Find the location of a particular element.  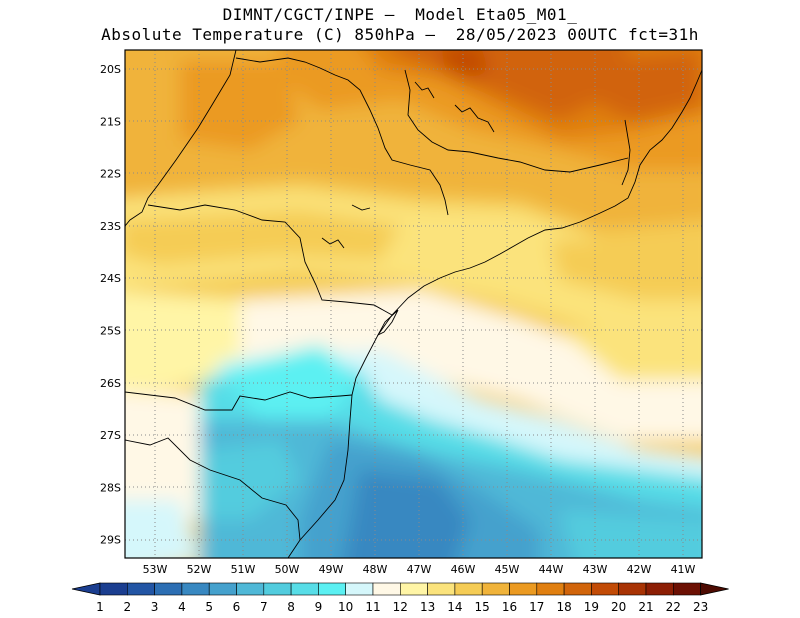

colorbar-label: 6 is located at coordinates (237, 607).